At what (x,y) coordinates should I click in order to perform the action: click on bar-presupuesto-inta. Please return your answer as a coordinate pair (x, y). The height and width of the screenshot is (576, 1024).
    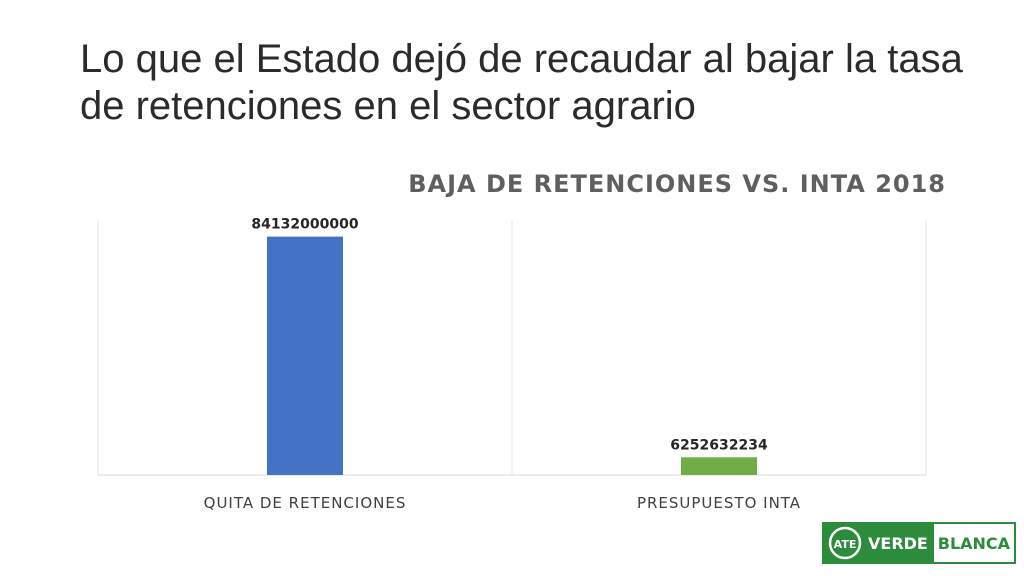
    Looking at the image, I should click on (719, 466).